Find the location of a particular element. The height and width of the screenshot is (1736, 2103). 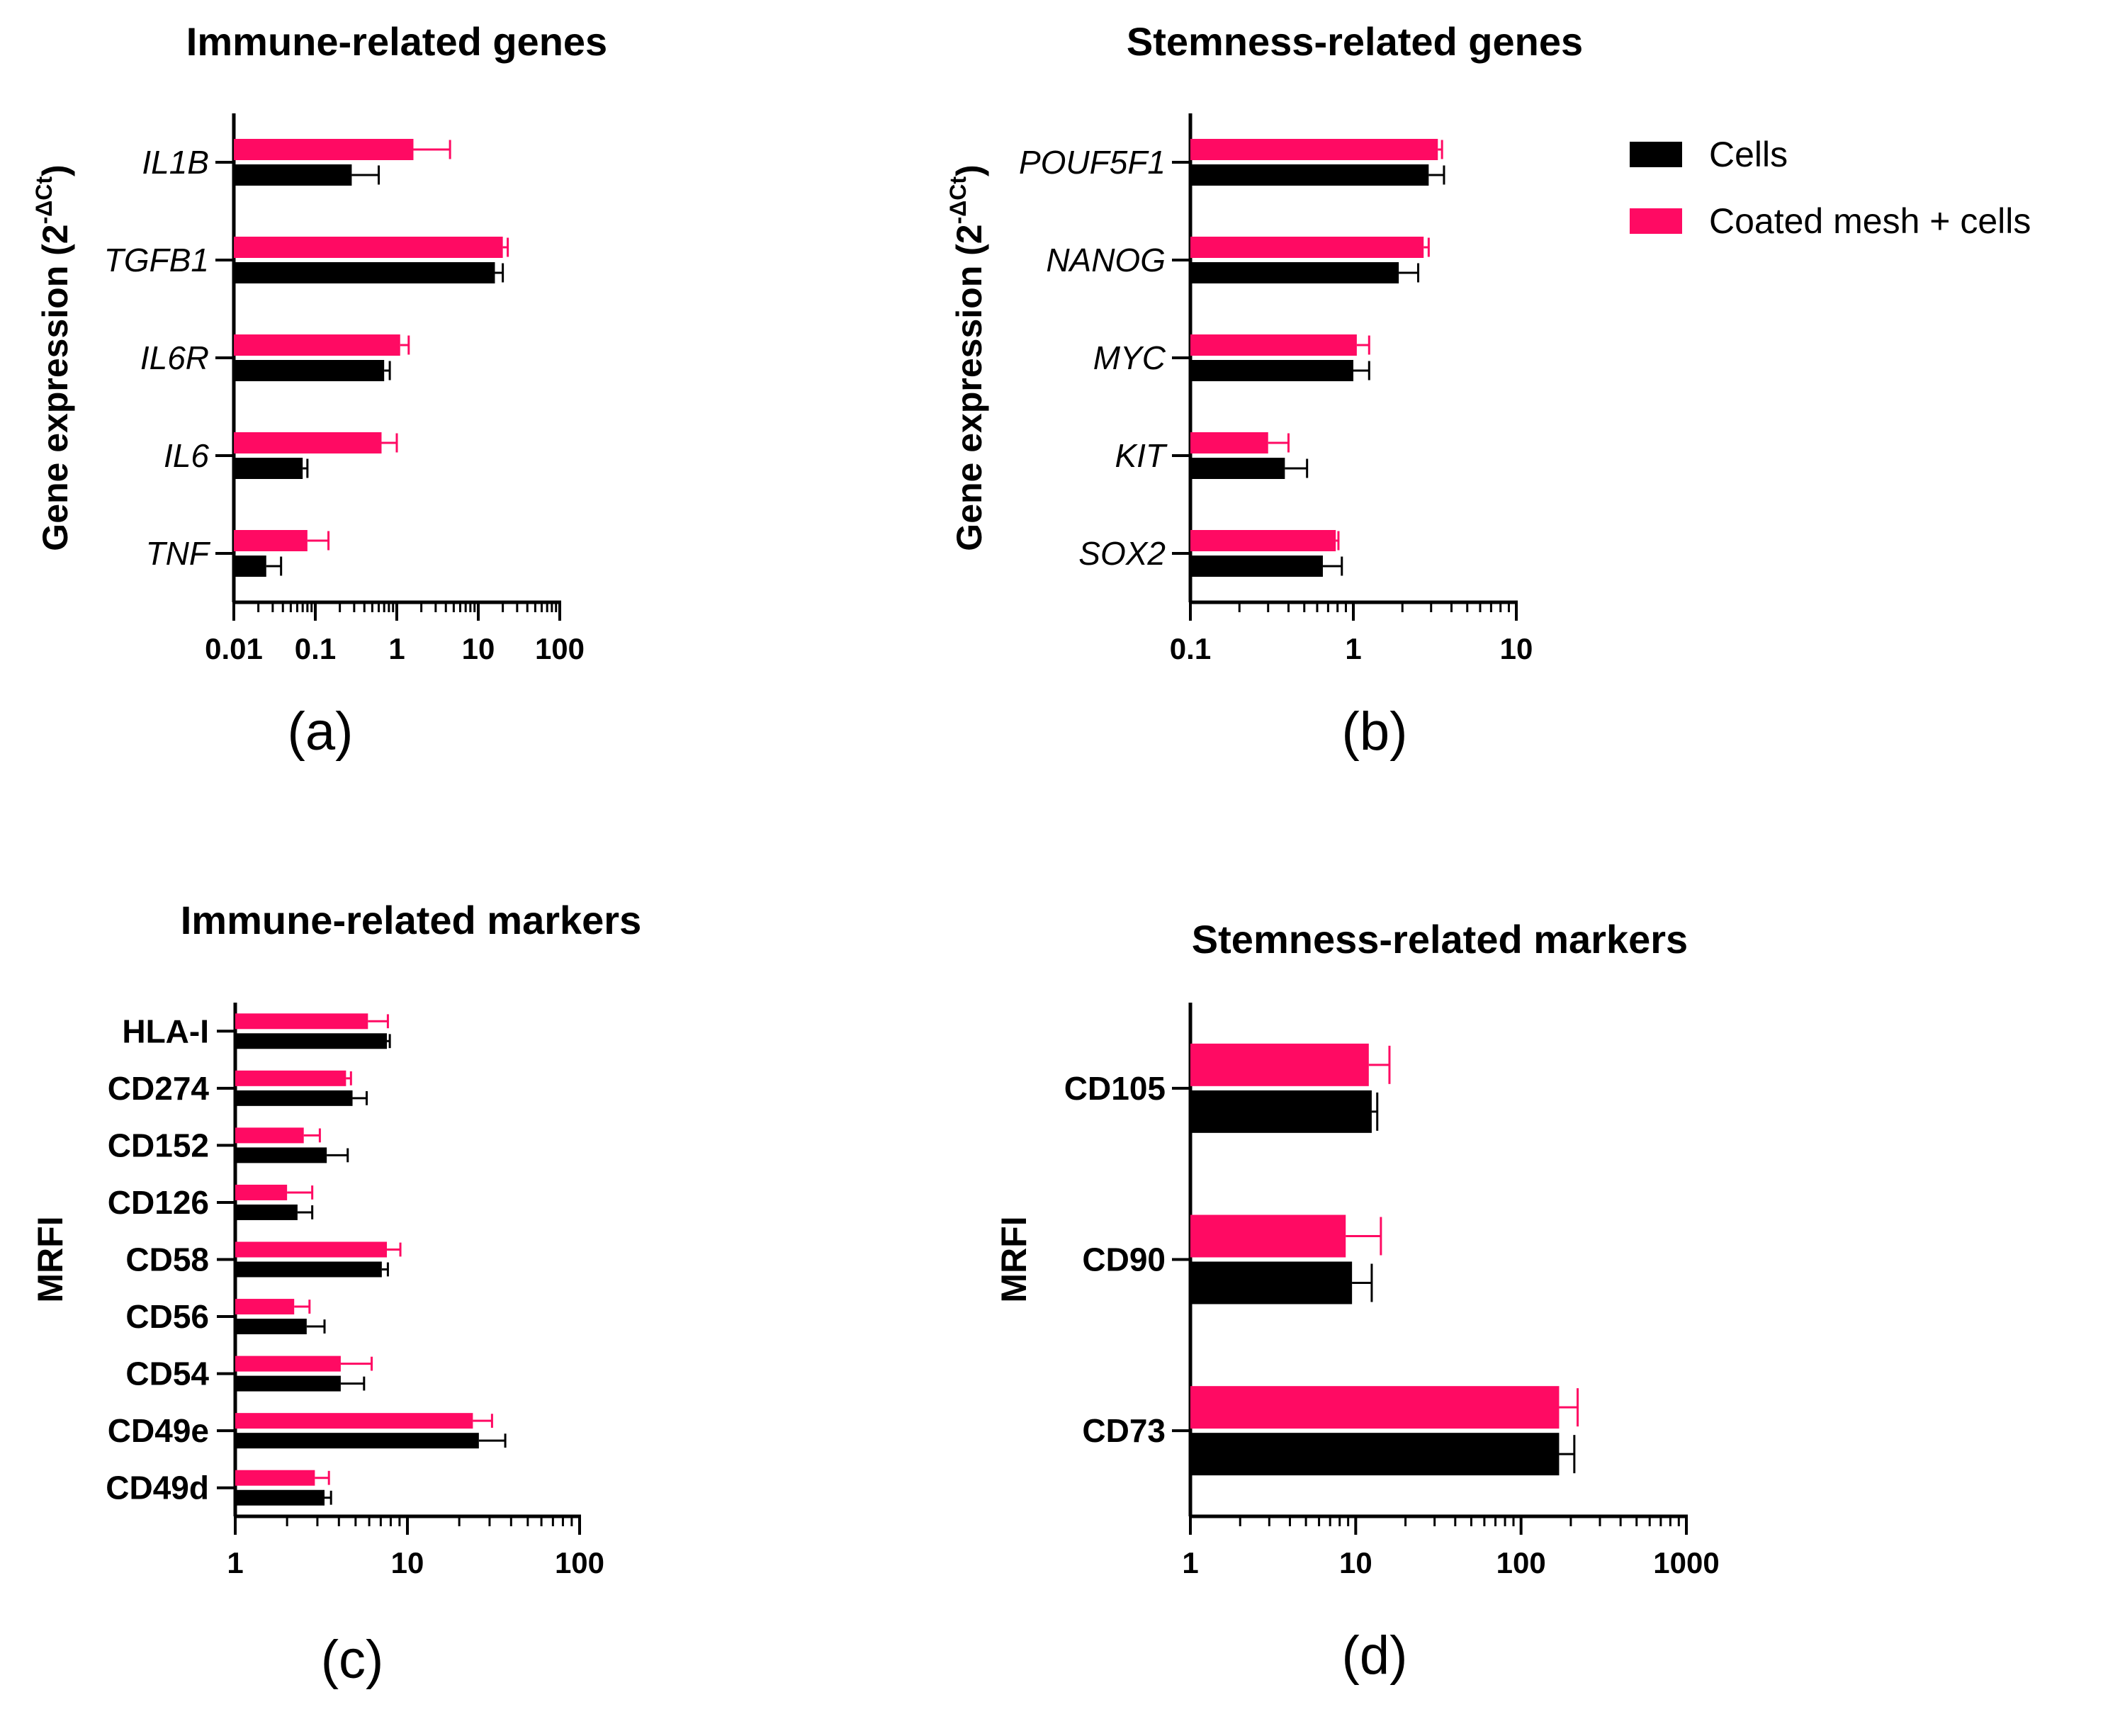

category-label: POUF5F1 is located at coordinates (1092, 162).